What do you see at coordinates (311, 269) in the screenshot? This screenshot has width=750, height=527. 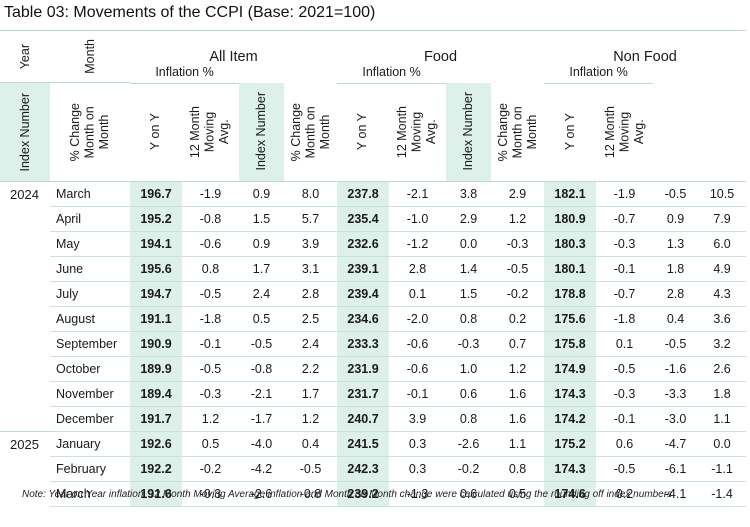 I see `all-item-moving-avg-cell: 3.1` at bounding box center [311, 269].